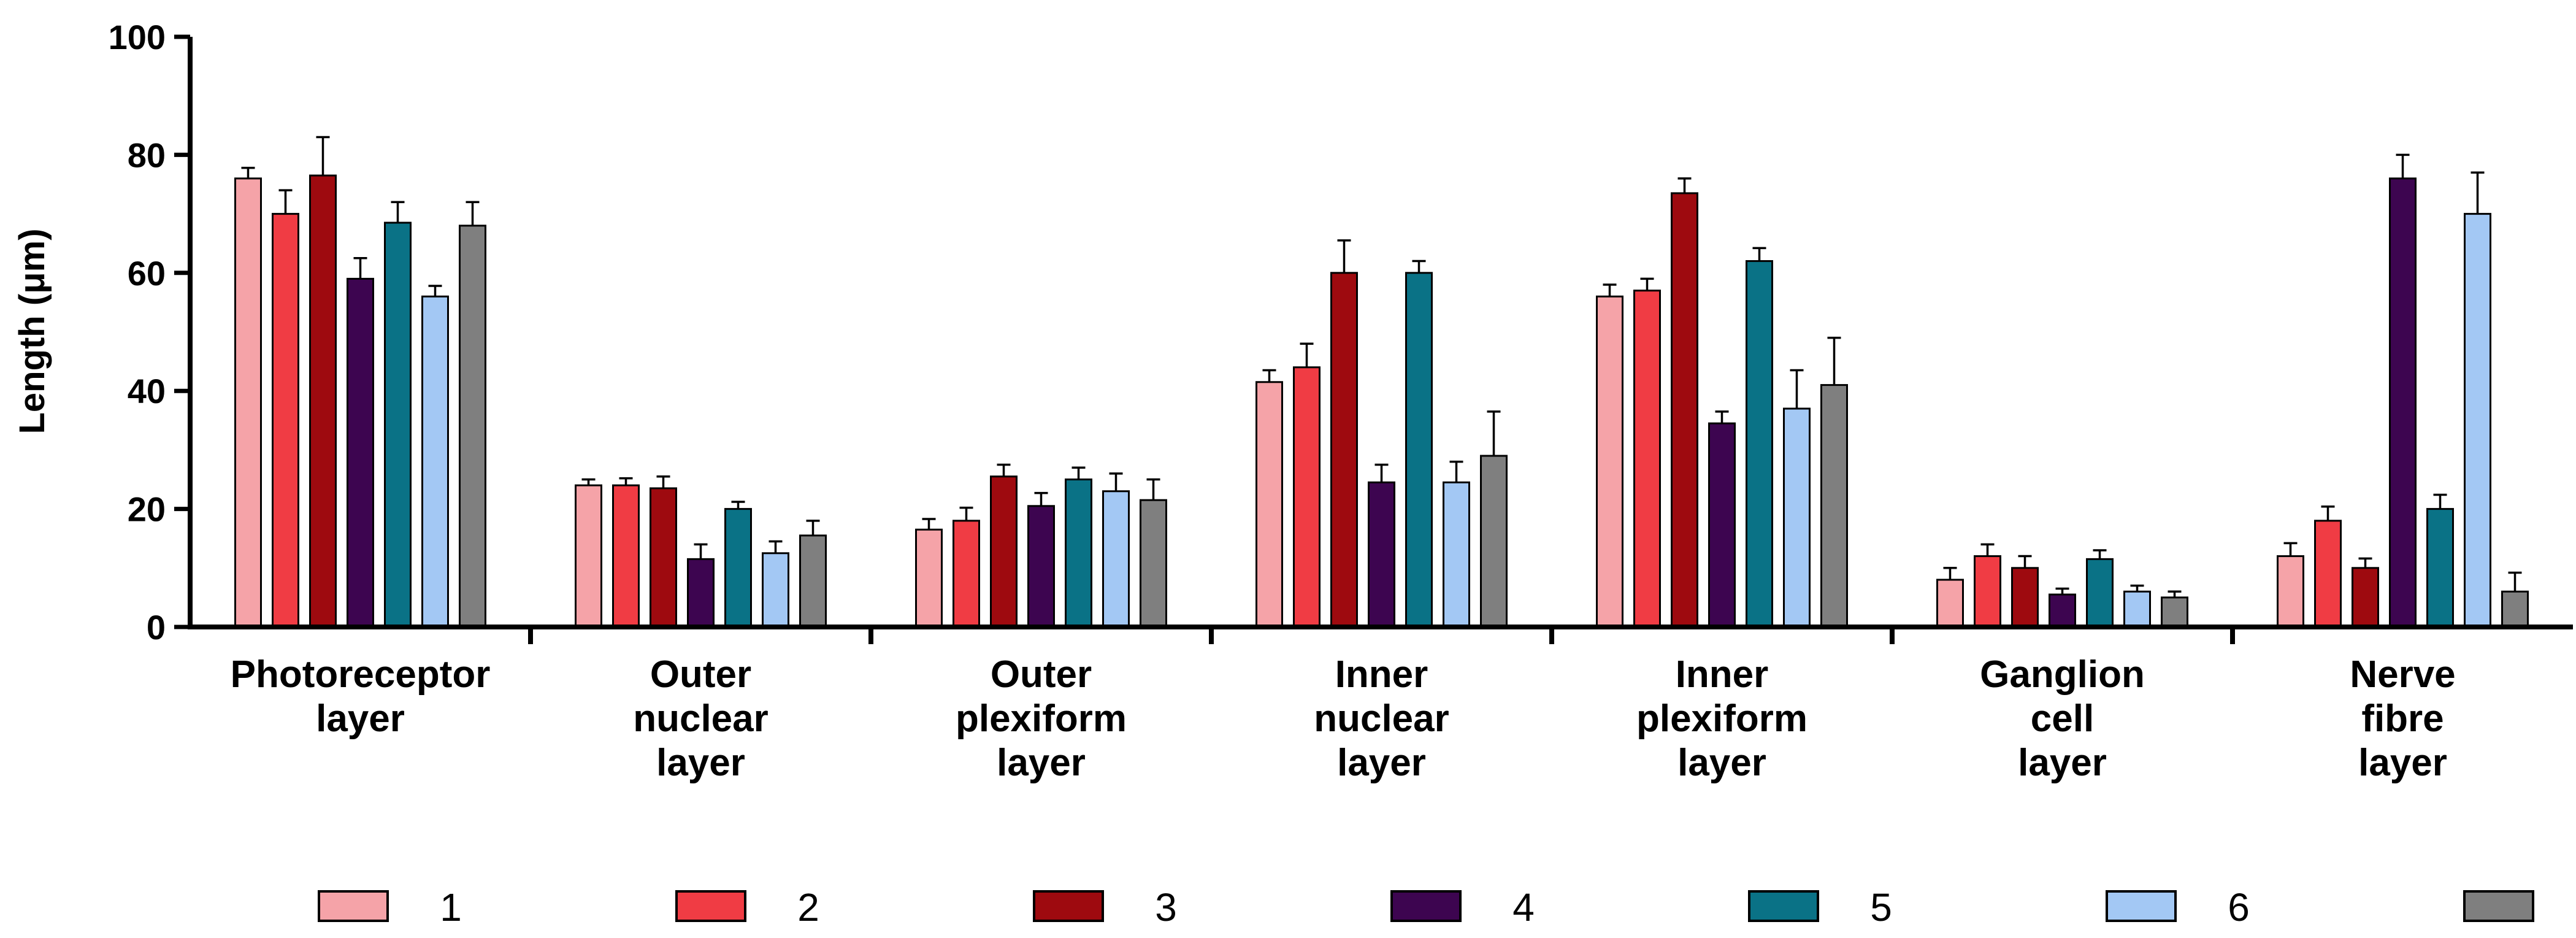  I want to click on y-tick-label-40: 40, so click(147, 391).